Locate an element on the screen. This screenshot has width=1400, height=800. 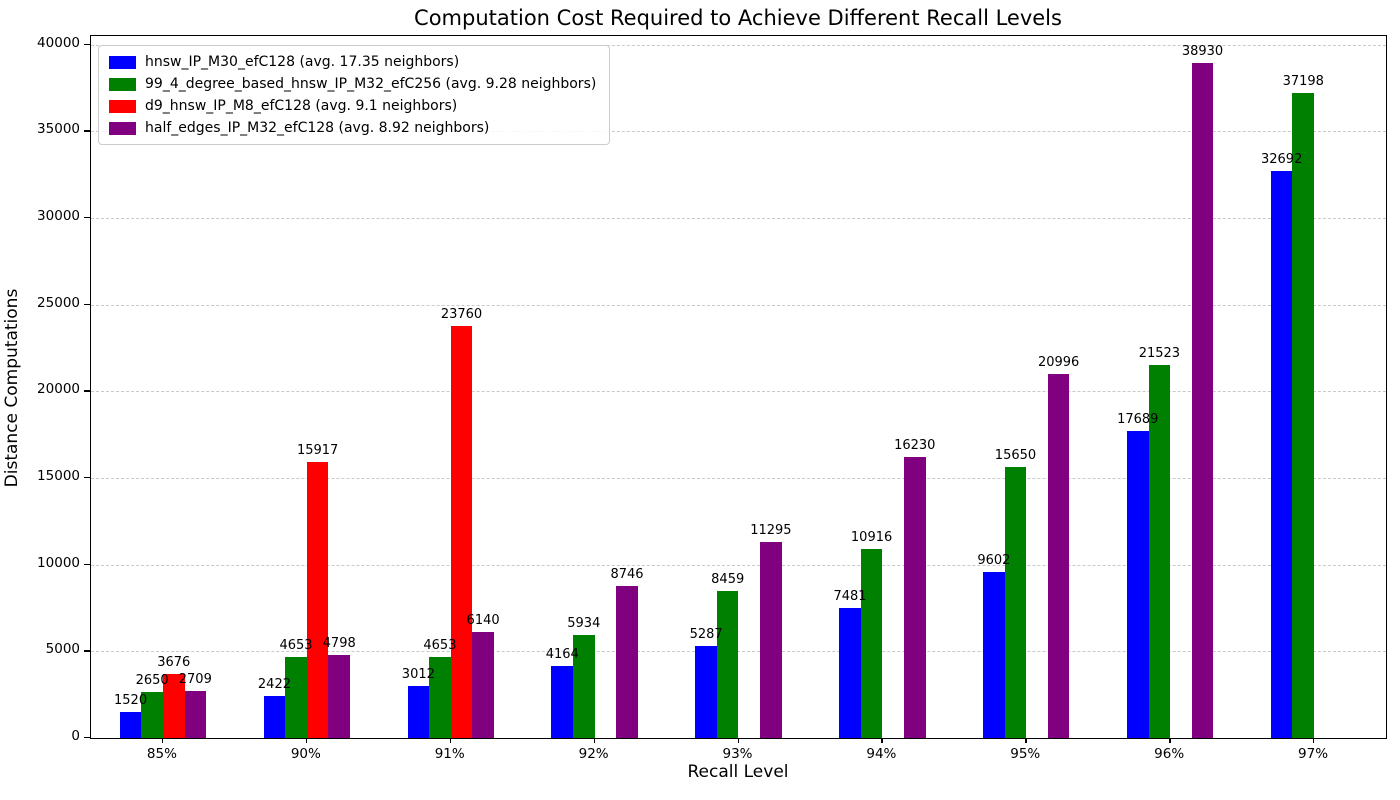
bar-value-label: 3012 is located at coordinates (418, 674).